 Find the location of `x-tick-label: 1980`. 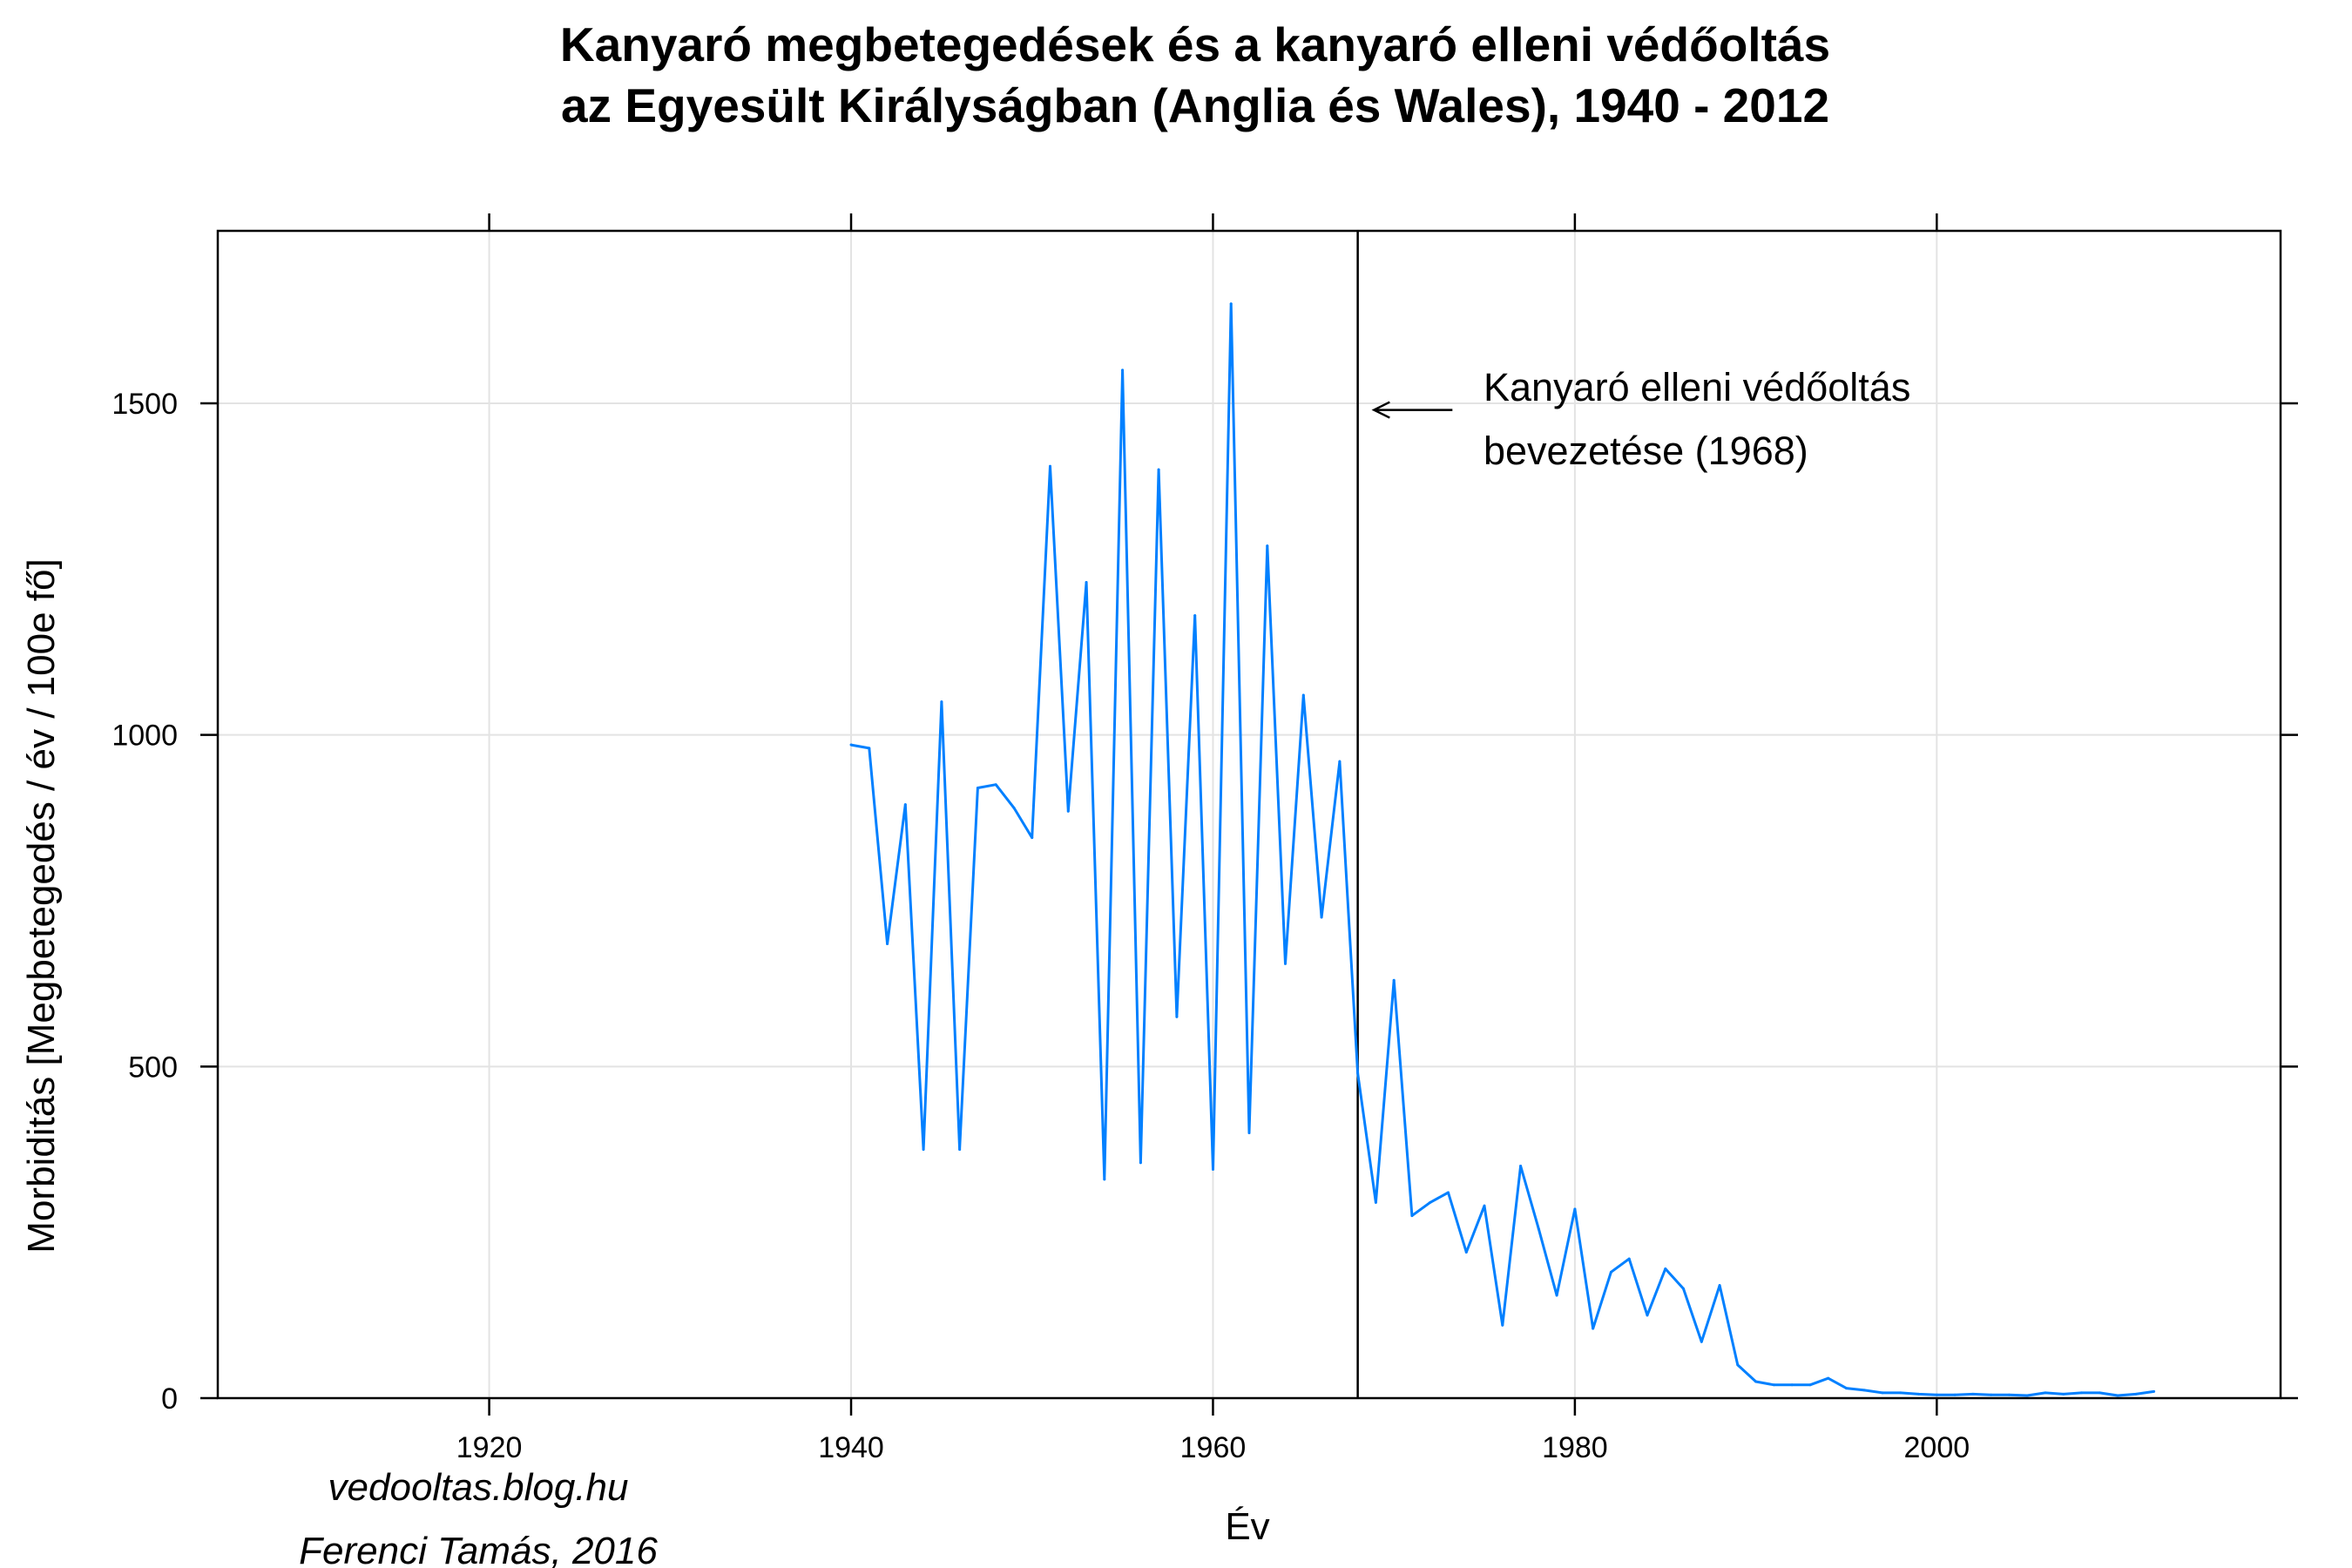

x-tick-label: 1980 is located at coordinates (1575, 1447).